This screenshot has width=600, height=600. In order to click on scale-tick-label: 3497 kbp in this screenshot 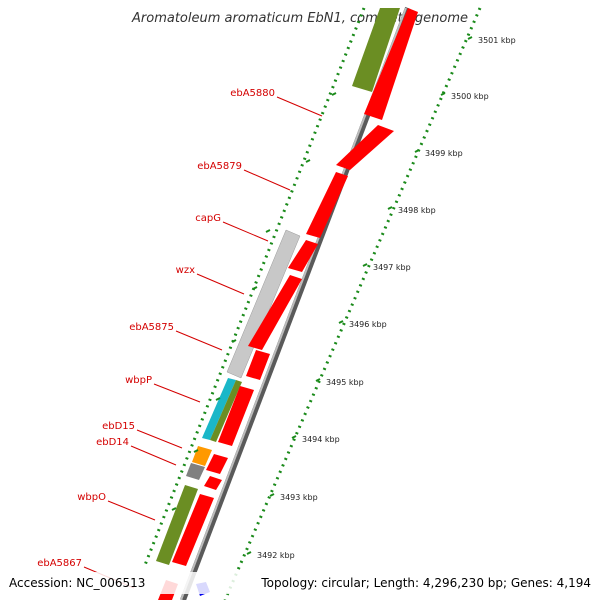, I will do `click(392, 267)`.